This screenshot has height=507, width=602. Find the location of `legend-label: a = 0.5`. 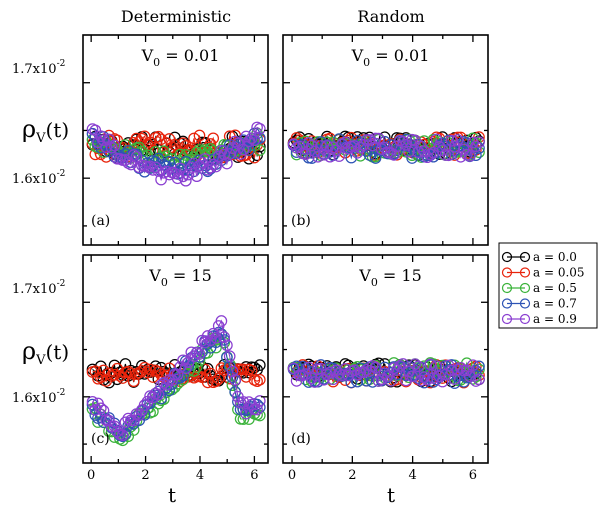

legend-label: a = 0.5 is located at coordinates (555, 288).